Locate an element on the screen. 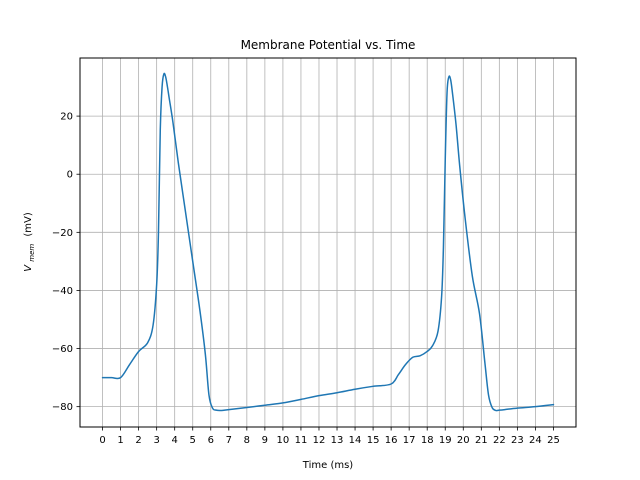 Image resolution: width=640 pixels, height=480 pixels. x-tick-label: 16 is located at coordinates (391, 440).